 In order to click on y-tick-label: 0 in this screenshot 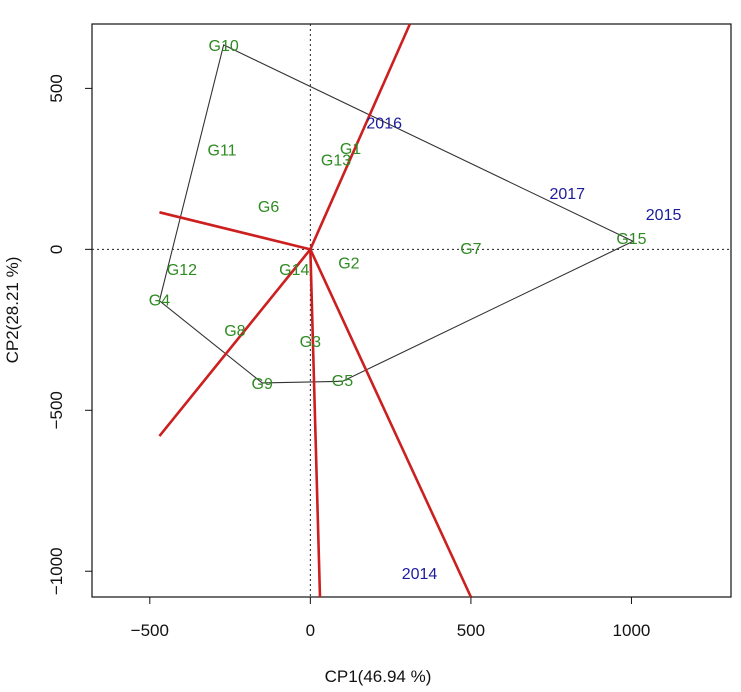, I will do `click(56, 249)`.